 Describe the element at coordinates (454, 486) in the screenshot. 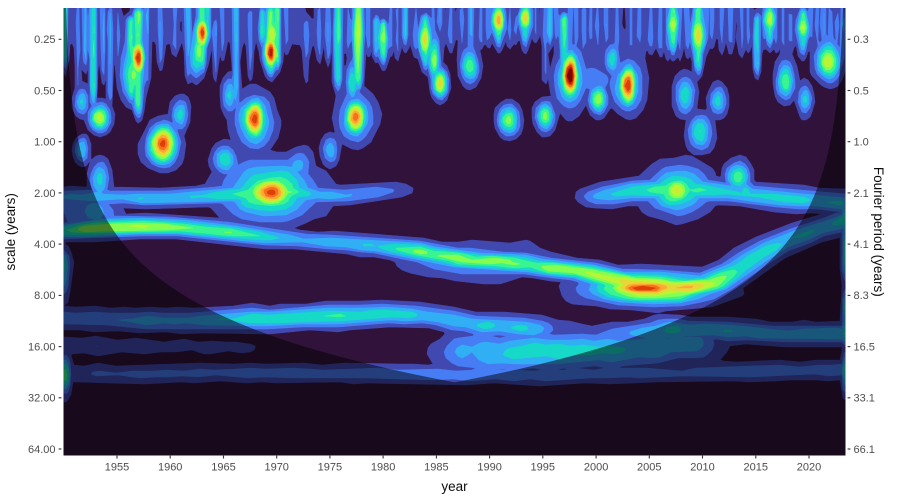

I see `svg-text: year` at that location.